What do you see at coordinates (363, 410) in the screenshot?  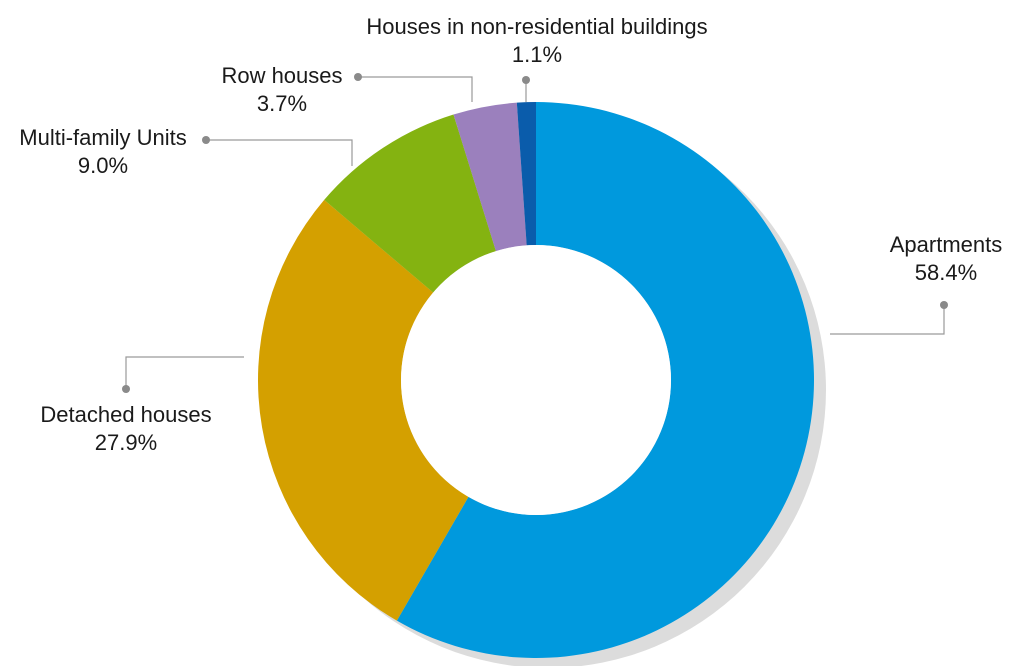 I see `slice-detached-houses` at bounding box center [363, 410].